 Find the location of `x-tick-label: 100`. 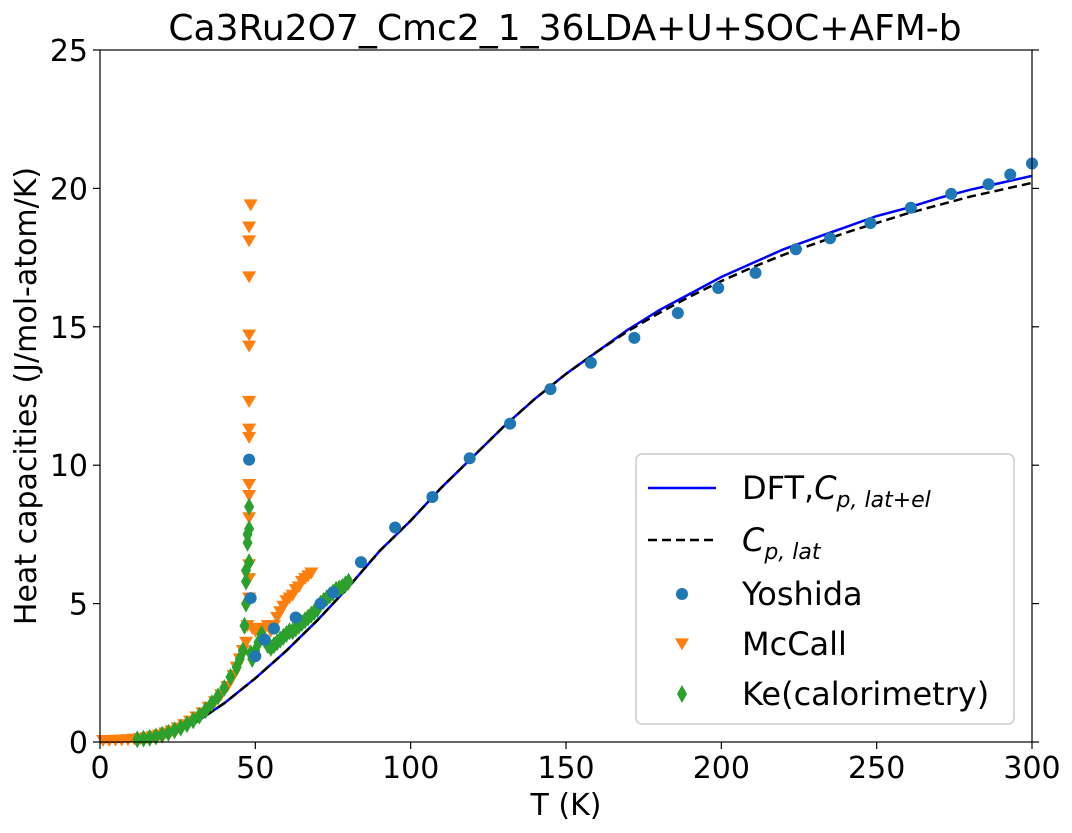

x-tick-label: 100 is located at coordinates (410, 768).